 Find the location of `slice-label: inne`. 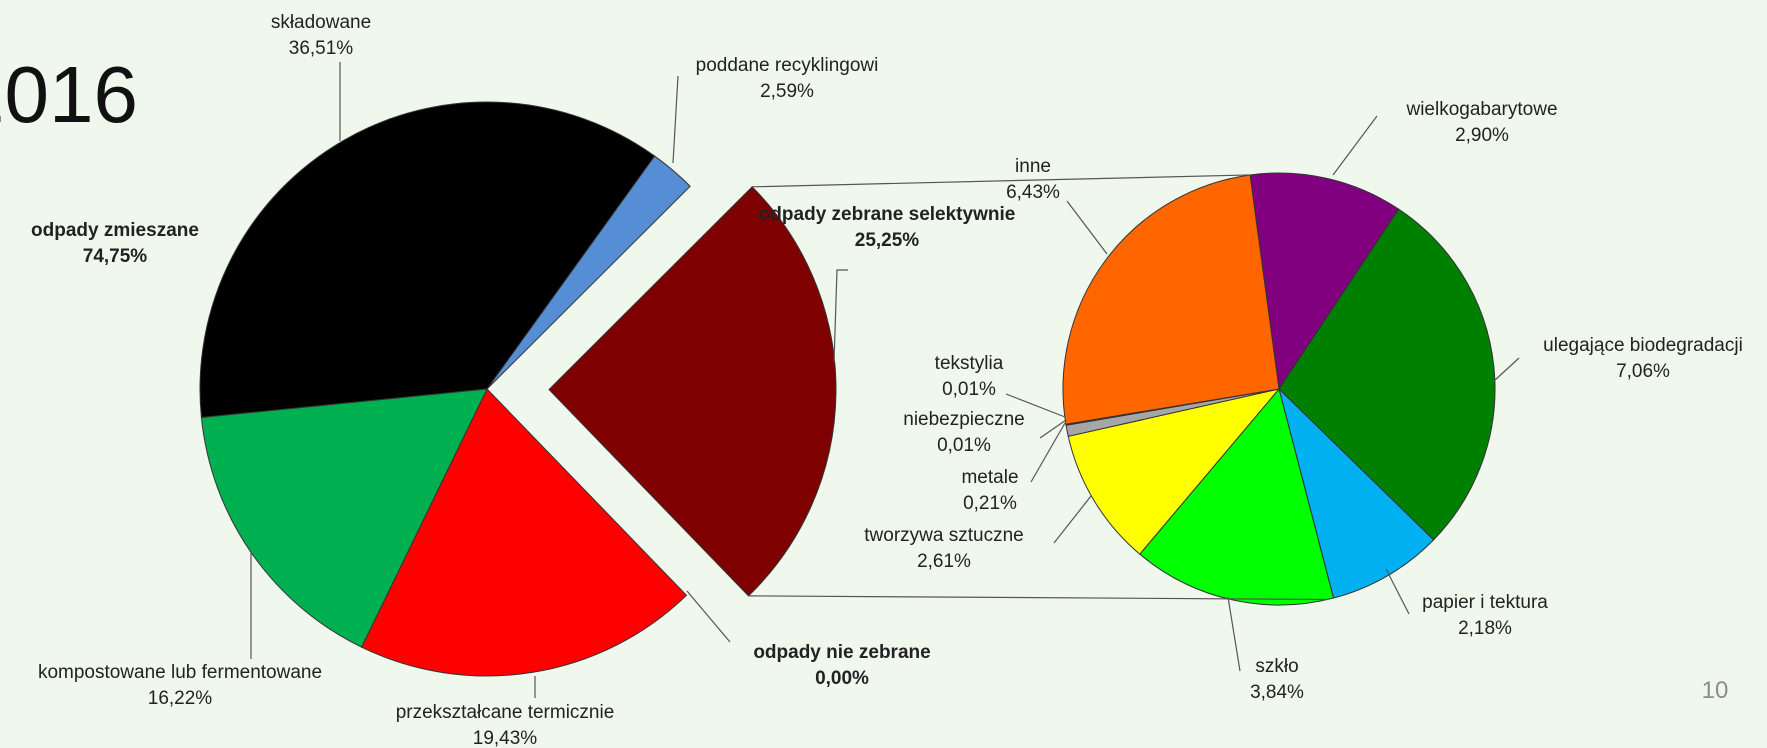

slice-label: inne is located at coordinates (1033, 166).